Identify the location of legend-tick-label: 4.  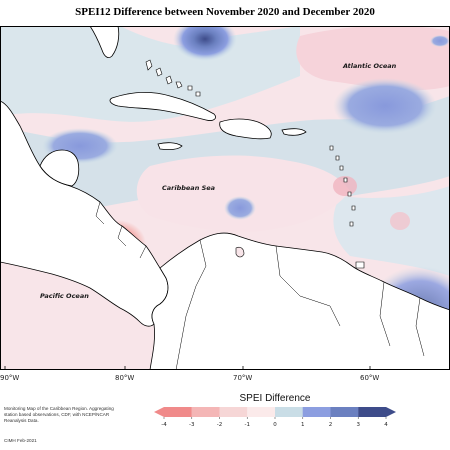
(386, 425).